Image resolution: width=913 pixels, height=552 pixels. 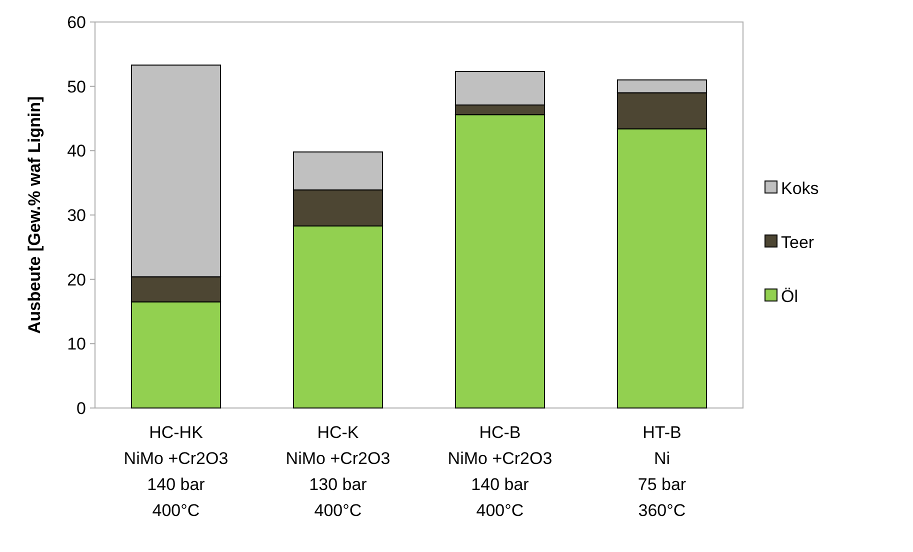 What do you see at coordinates (789, 296) in the screenshot?
I see `legend-label: Öl` at bounding box center [789, 296].